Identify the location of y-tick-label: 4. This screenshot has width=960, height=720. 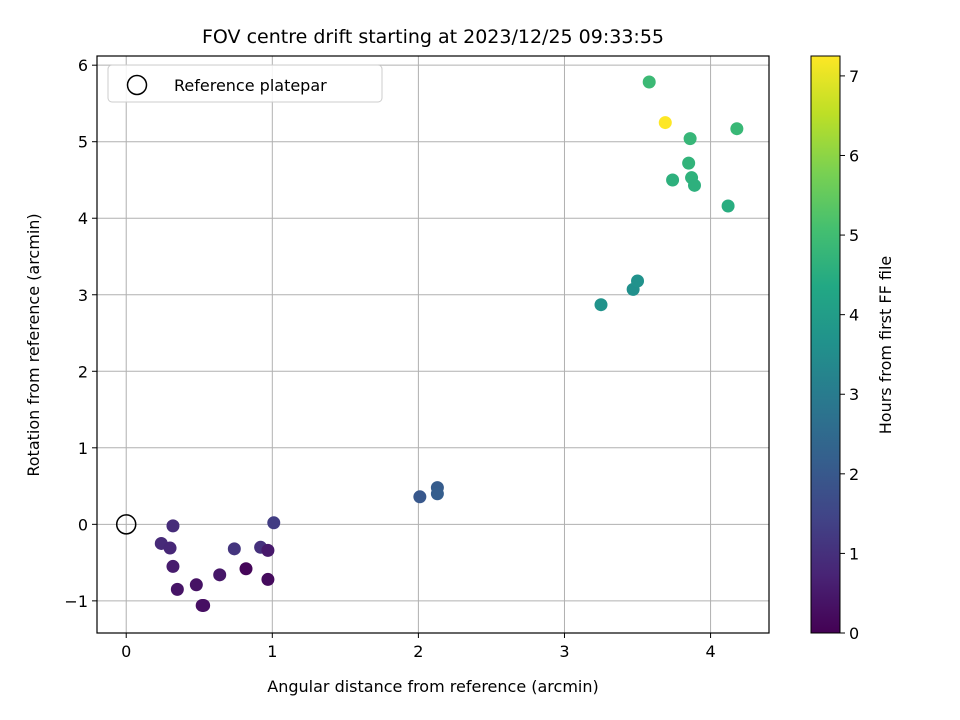
(83, 218).